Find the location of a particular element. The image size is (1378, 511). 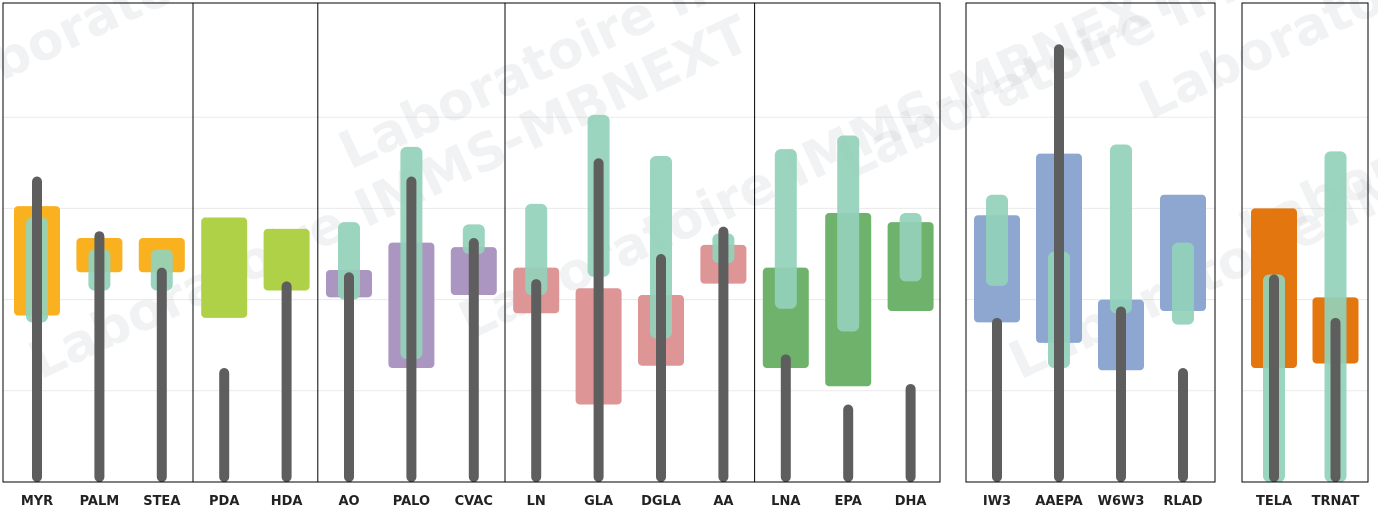

range-line-ln is located at coordinates (536, 380).